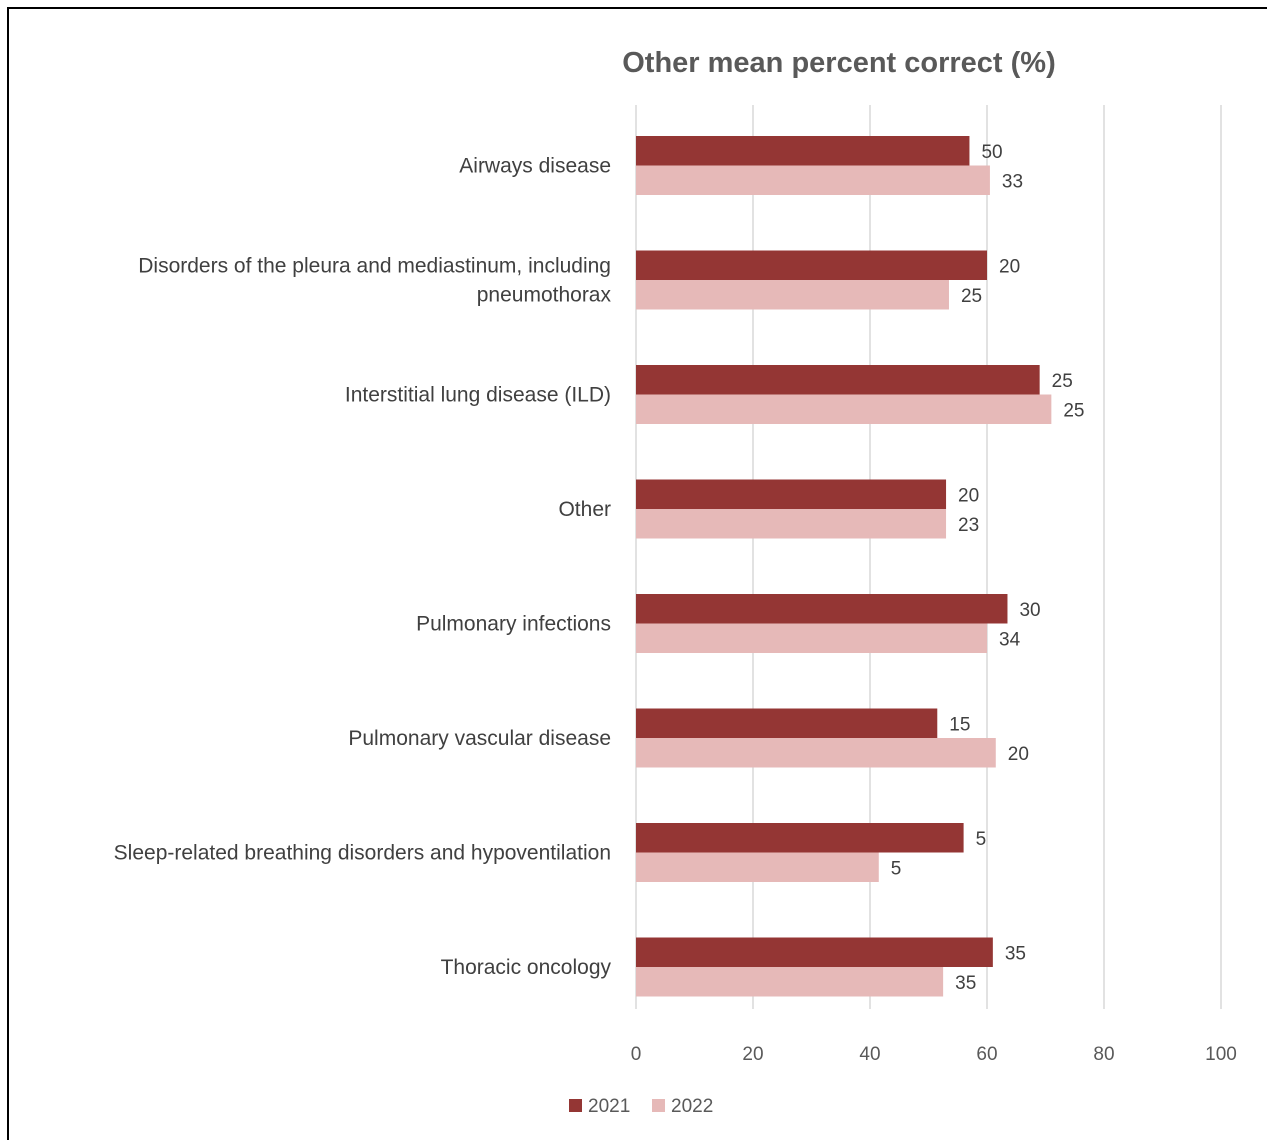 This screenshot has width=1267, height=1142. Describe the element at coordinates (934, 1054) in the screenshot. I see `x-axis-ticks: 0 20 40 60 80 100` at that location.